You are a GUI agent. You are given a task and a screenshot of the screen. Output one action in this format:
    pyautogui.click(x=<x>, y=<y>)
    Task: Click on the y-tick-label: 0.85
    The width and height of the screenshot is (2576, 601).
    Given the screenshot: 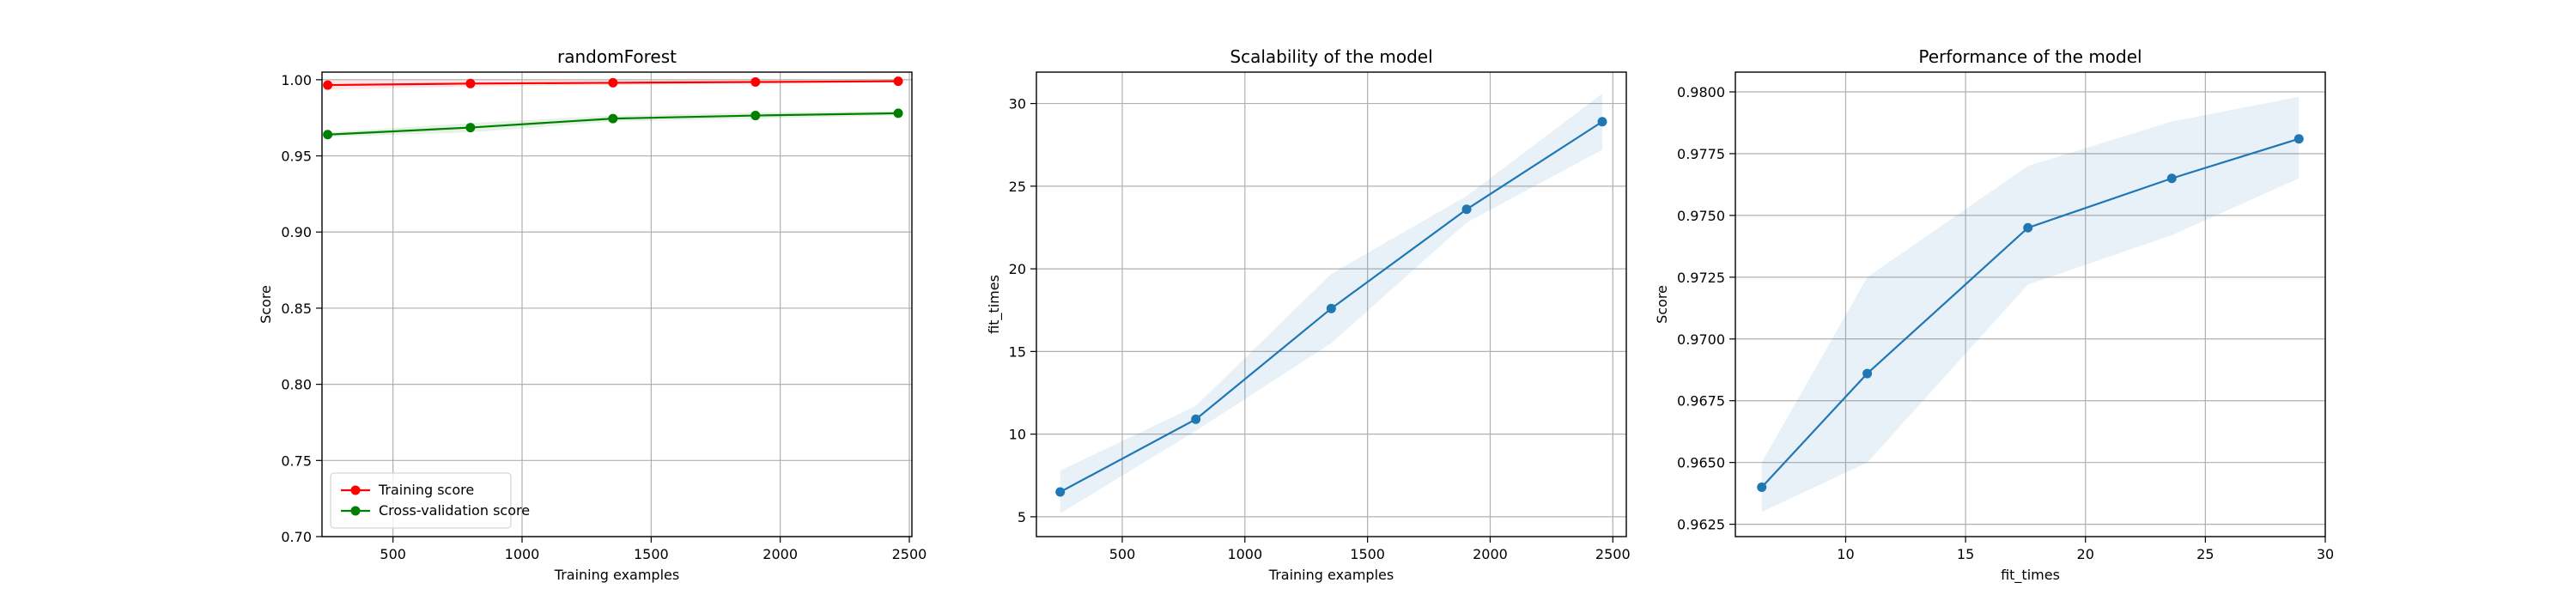 What is the action you would take?
    pyautogui.click(x=296, y=308)
    